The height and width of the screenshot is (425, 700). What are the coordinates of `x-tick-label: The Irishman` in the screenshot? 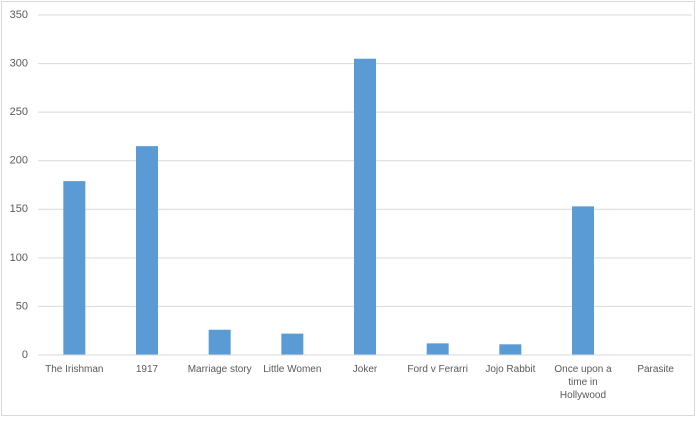 It's located at (74, 369).